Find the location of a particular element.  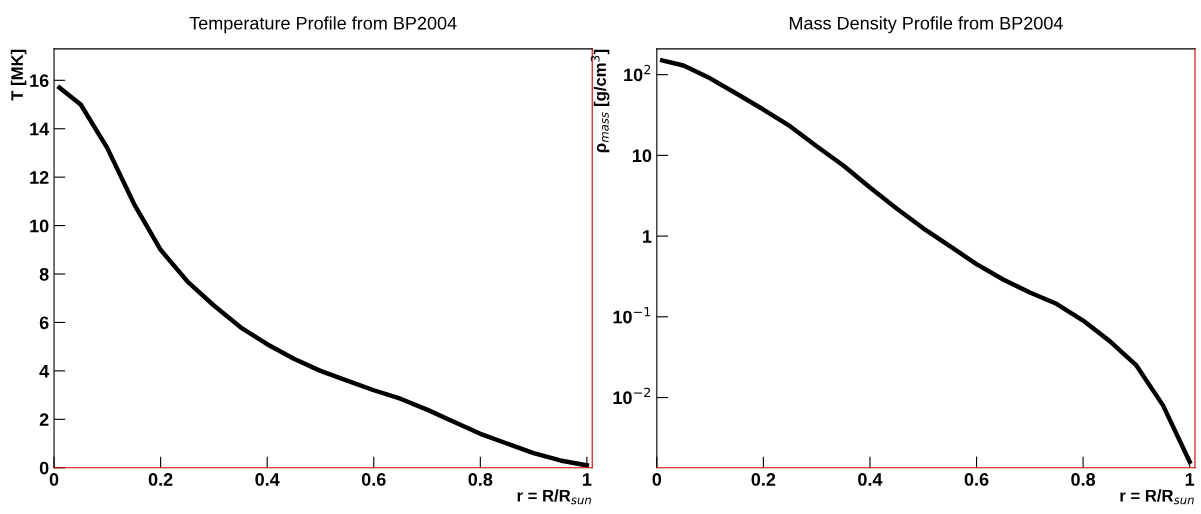

y-tick-label: 8 is located at coordinates (44, 274).